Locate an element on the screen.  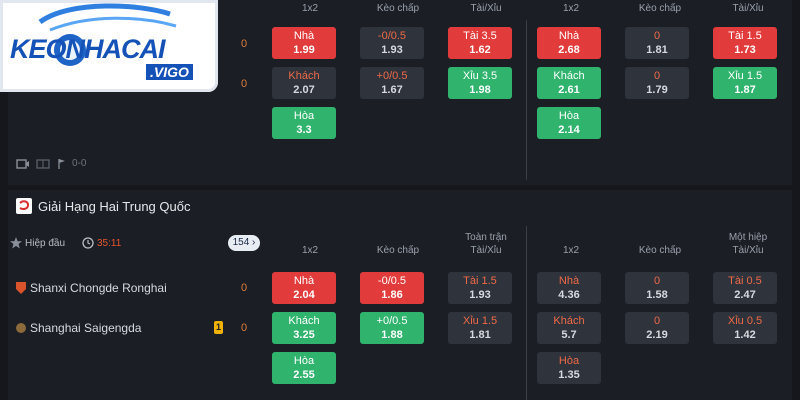
odds-label: Tài 3.5 is located at coordinates (480, 36).